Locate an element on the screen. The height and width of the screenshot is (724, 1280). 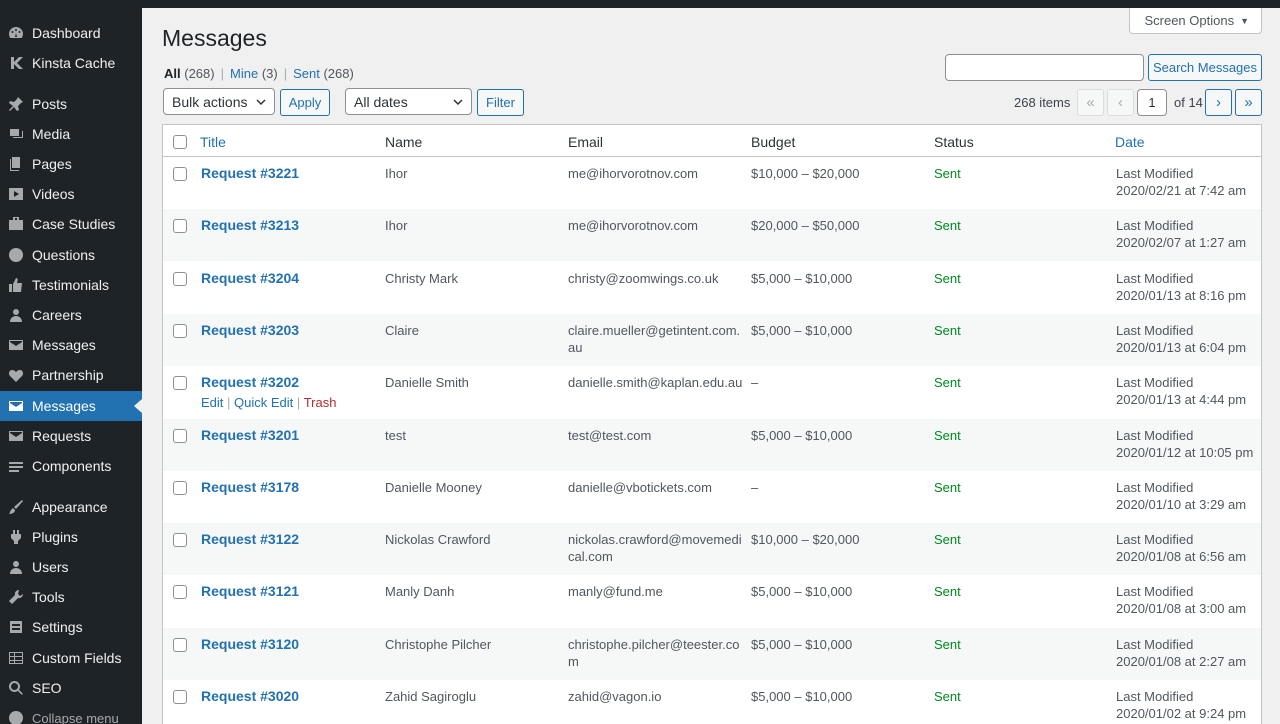
sidebar-item-label: Videos is located at coordinates (53, 194).